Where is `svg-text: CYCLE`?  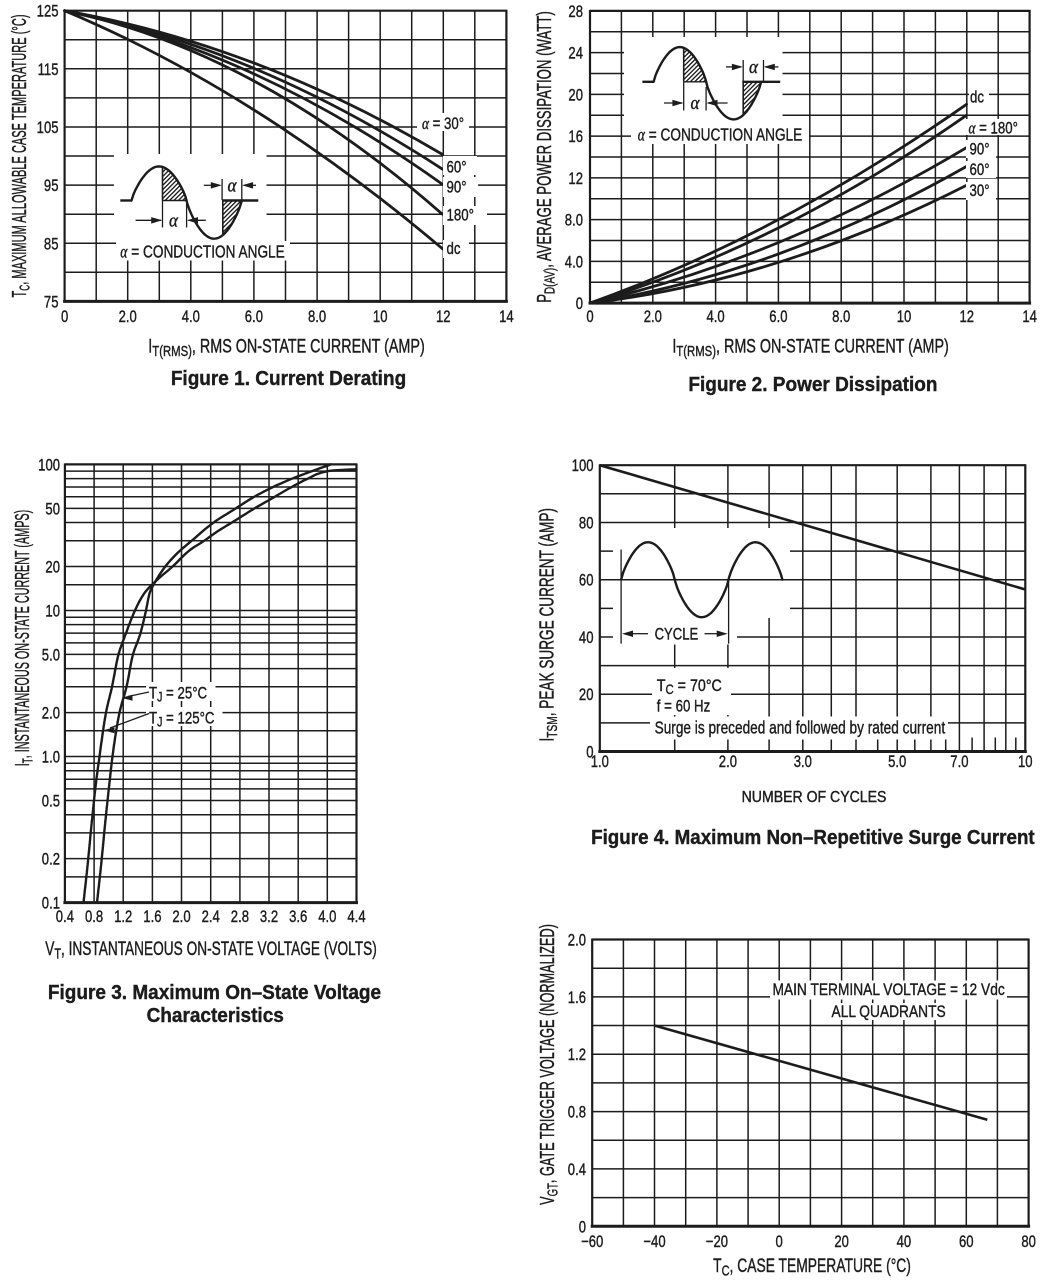
svg-text: CYCLE is located at coordinates (677, 634).